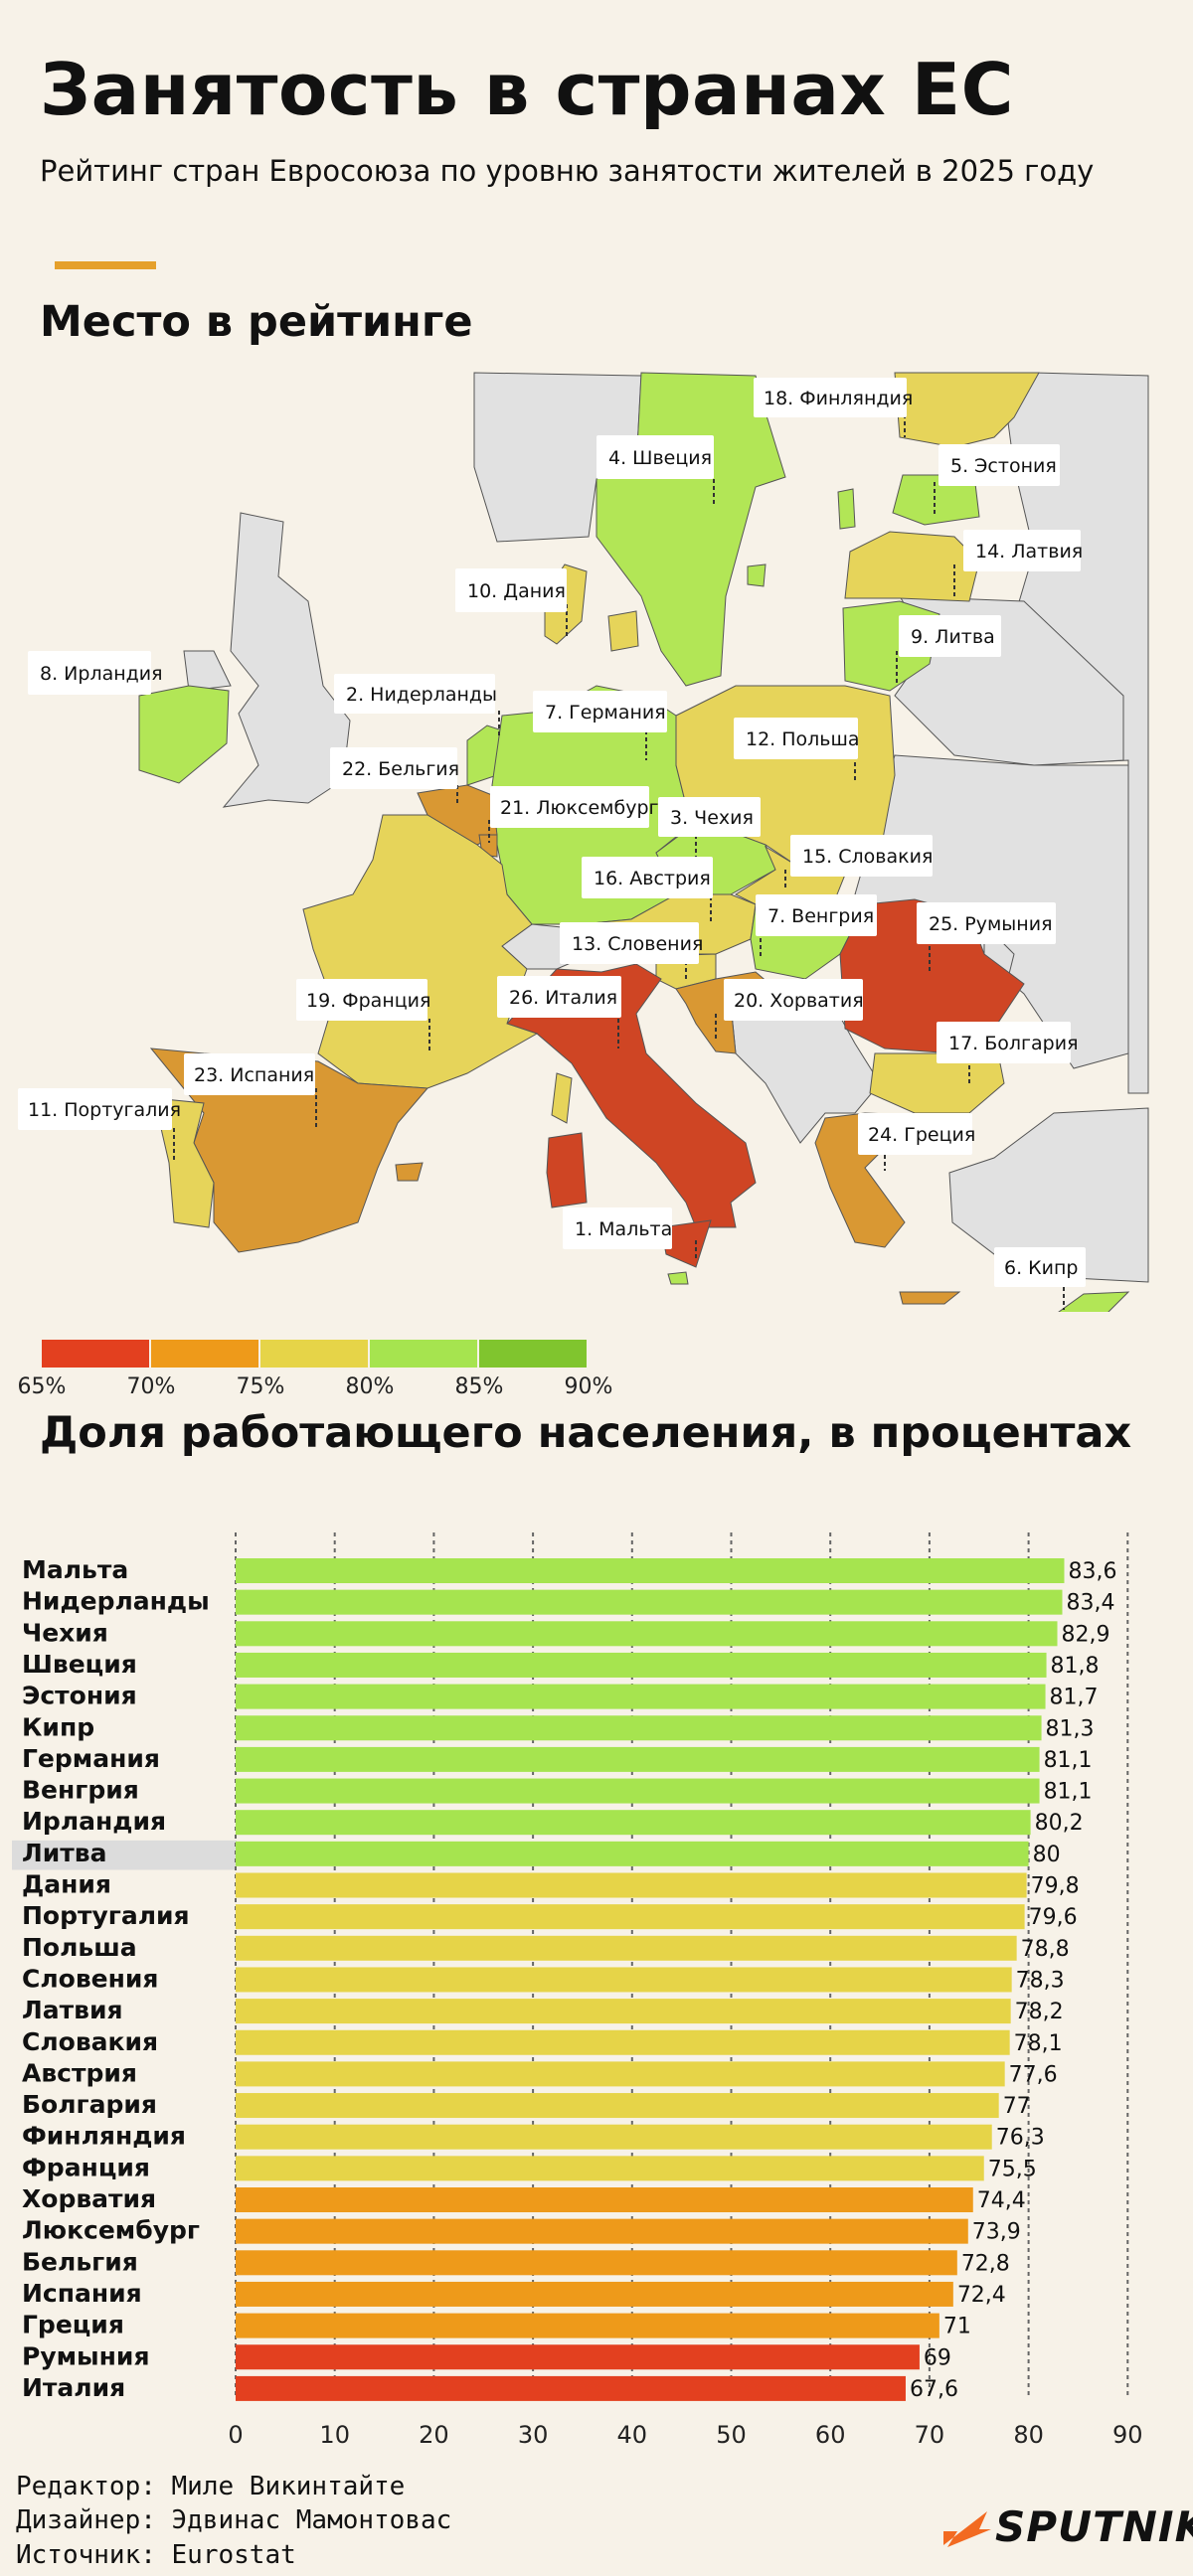  What do you see at coordinates (1074, 1698) in the screenshot?
I see `value-label: 81,7` at bounding box center [1074, 1698].